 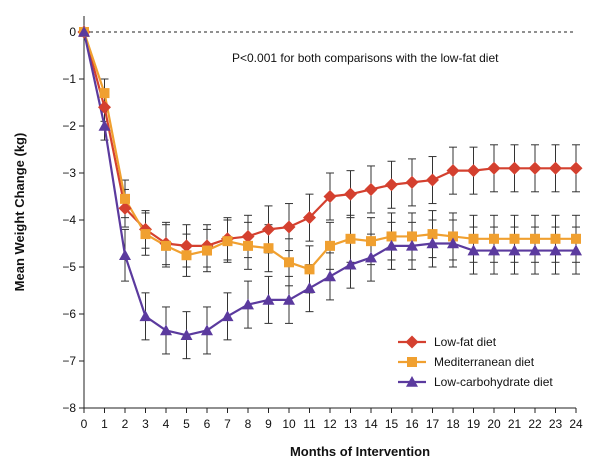 What do you see at coordinates (166, 424) in the screenshot?
I see `x-tick-label: 4` at bounding box center [166, 424].